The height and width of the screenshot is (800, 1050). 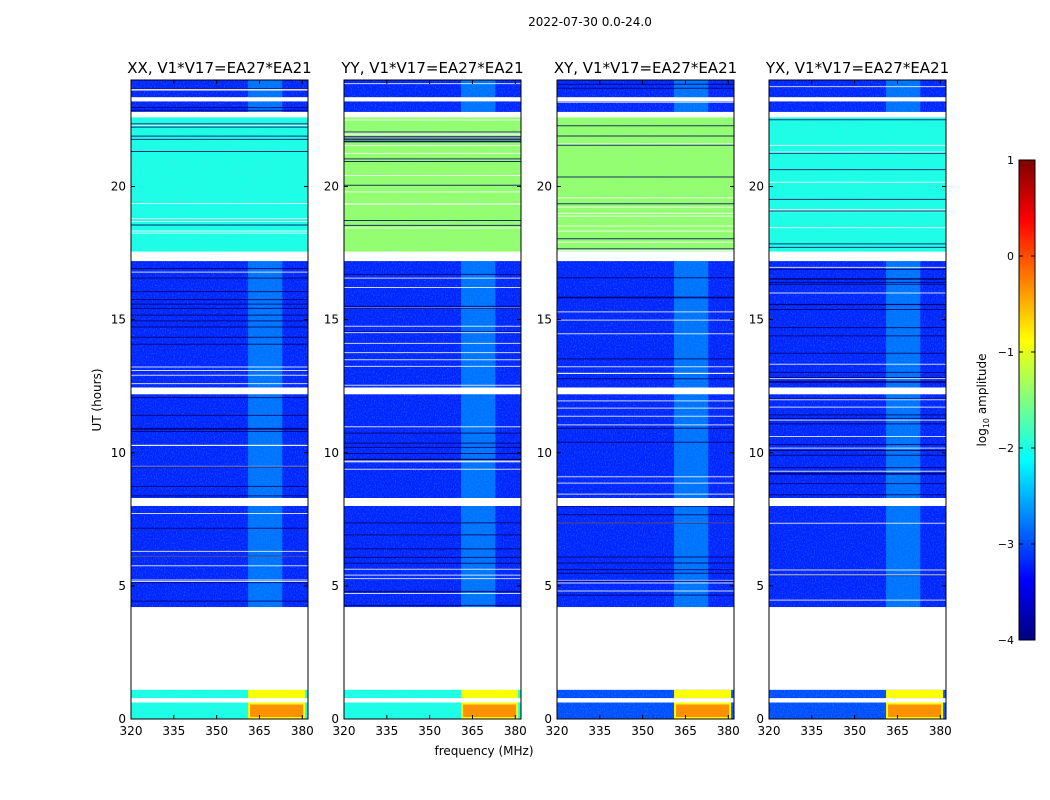 What do you see at coordinates (1006, 544) in the screenshot?
I see `colorbar-tick-label: −3` at bounding box center [1006, 544].